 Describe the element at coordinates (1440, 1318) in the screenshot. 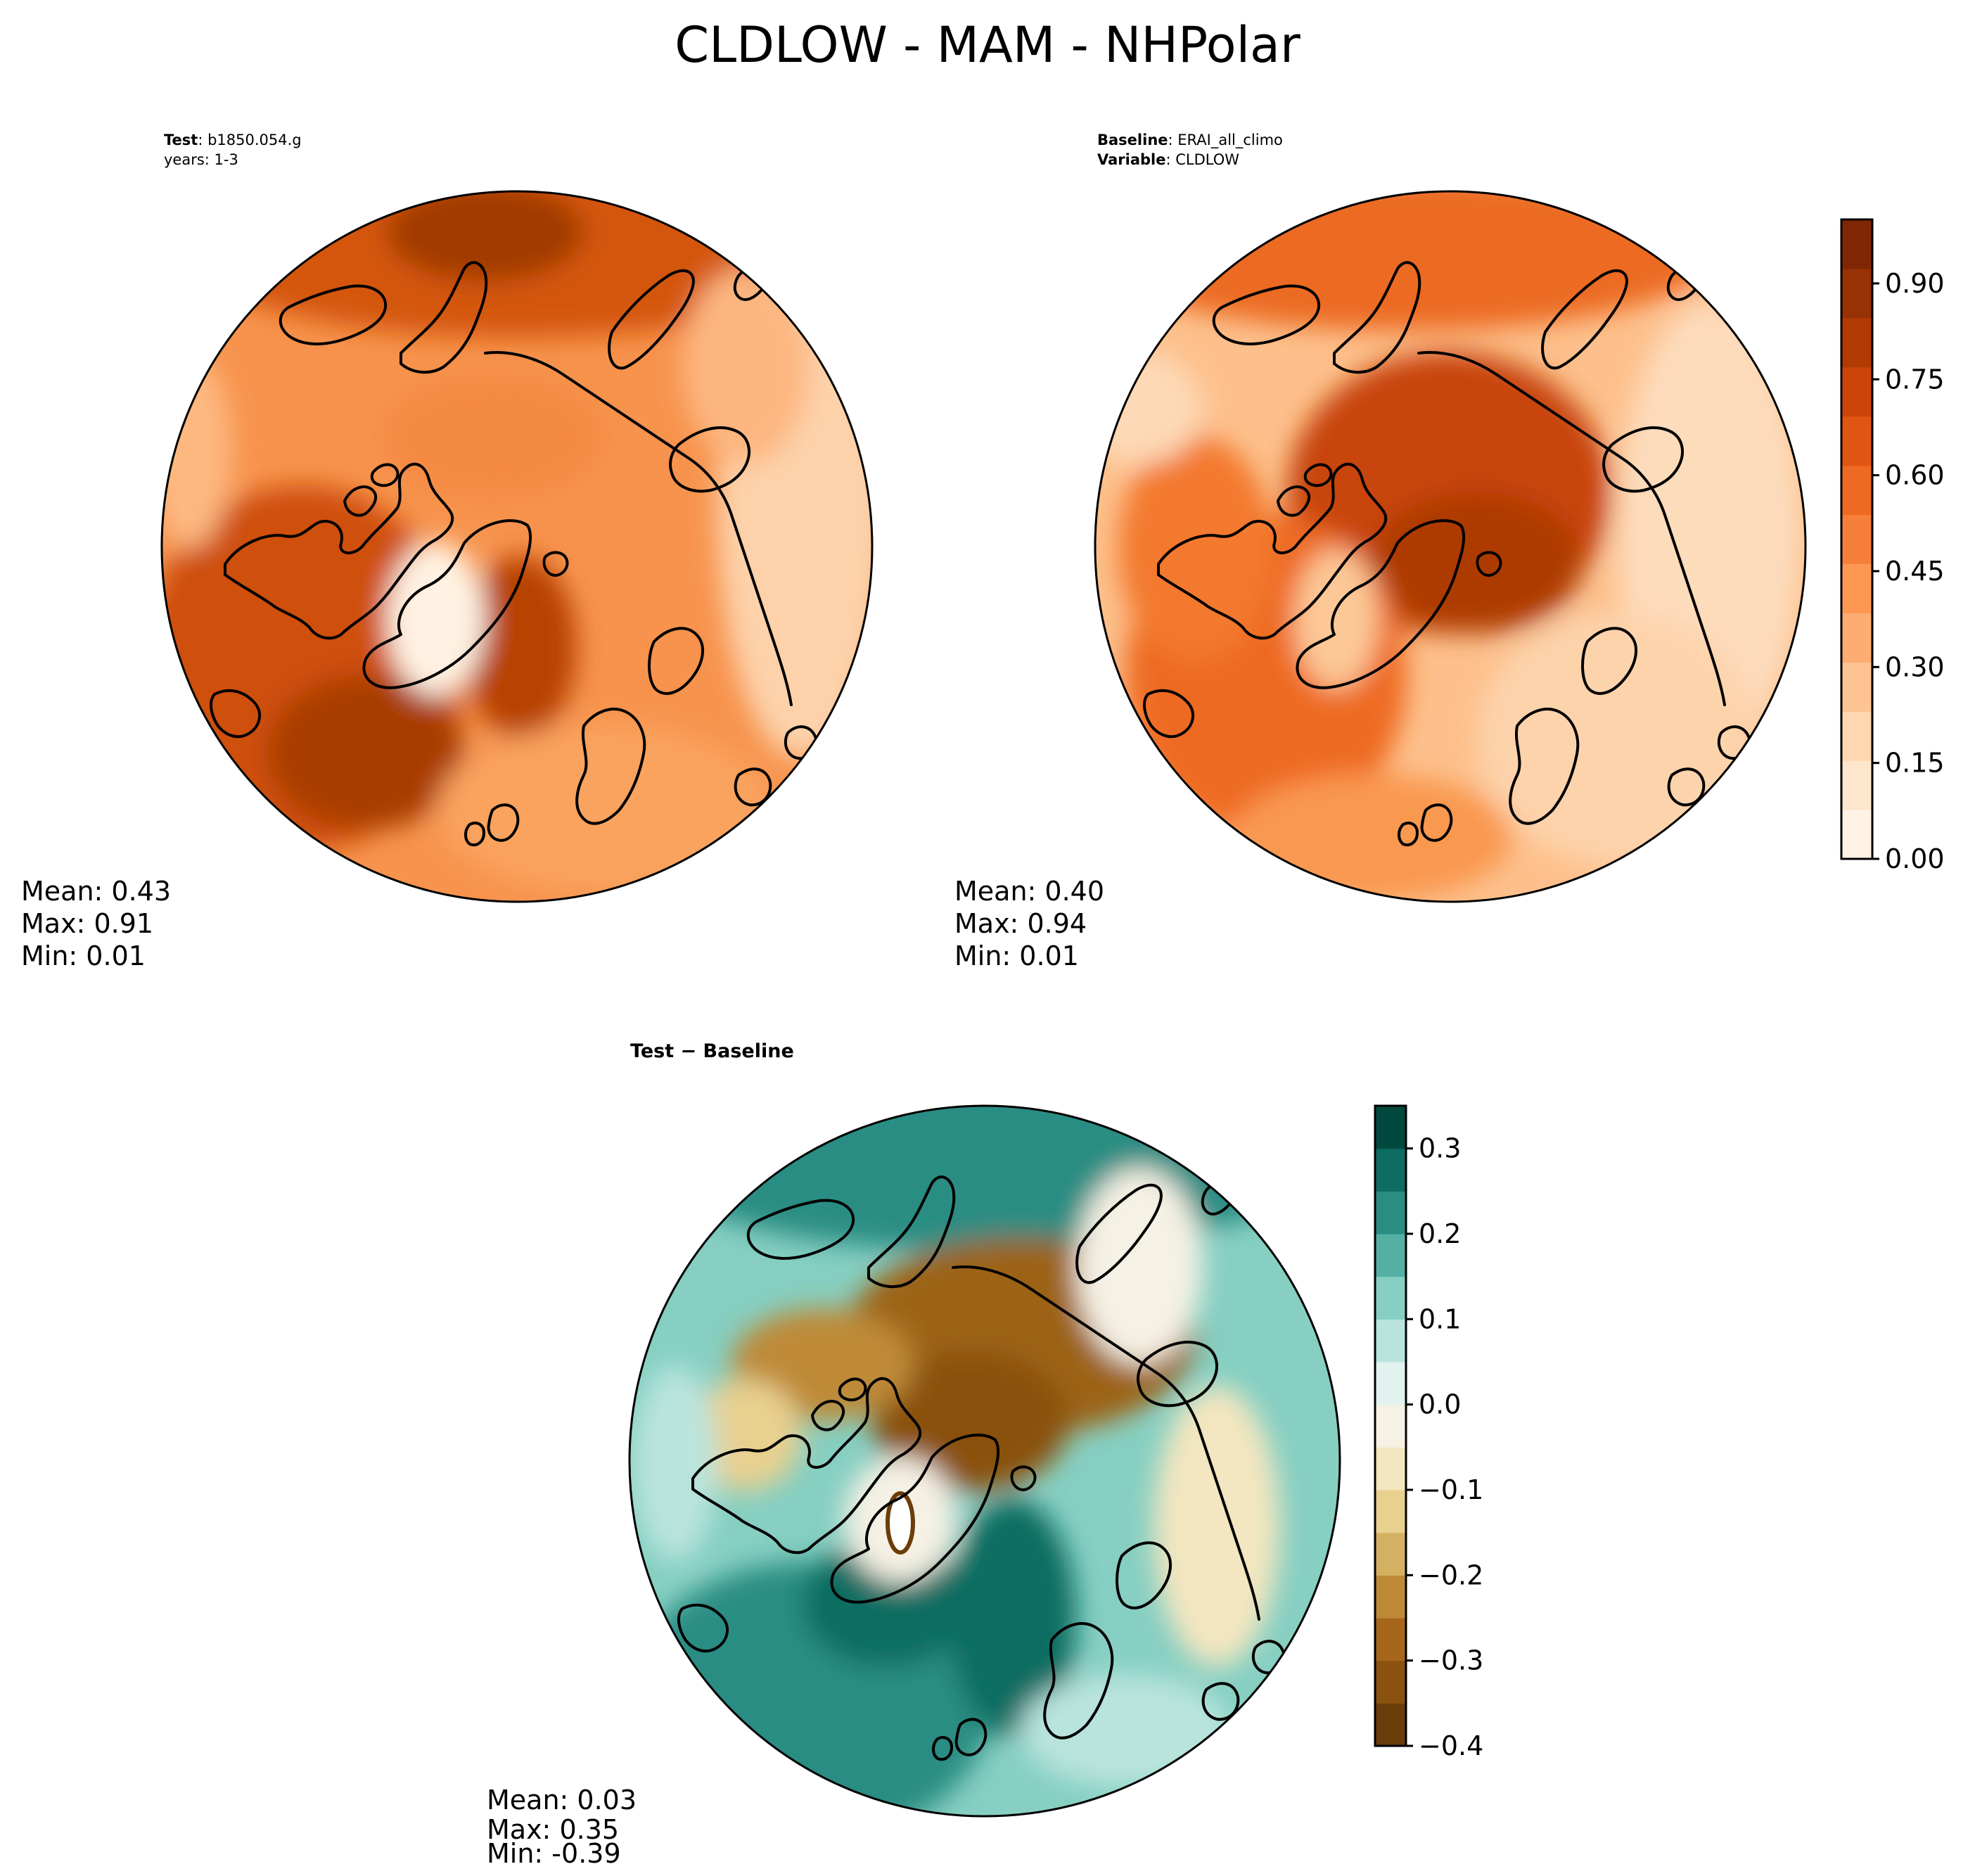

I see `colorbar-diff-tick-label: 0.1` at that location.